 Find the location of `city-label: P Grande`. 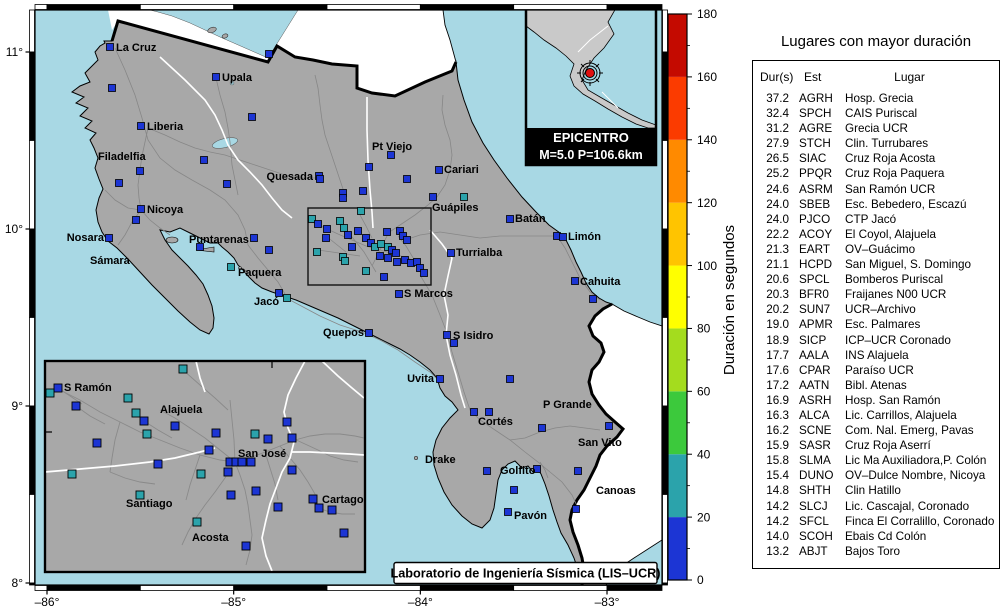

city-label: P Grande is located at coordinates (567, 405).